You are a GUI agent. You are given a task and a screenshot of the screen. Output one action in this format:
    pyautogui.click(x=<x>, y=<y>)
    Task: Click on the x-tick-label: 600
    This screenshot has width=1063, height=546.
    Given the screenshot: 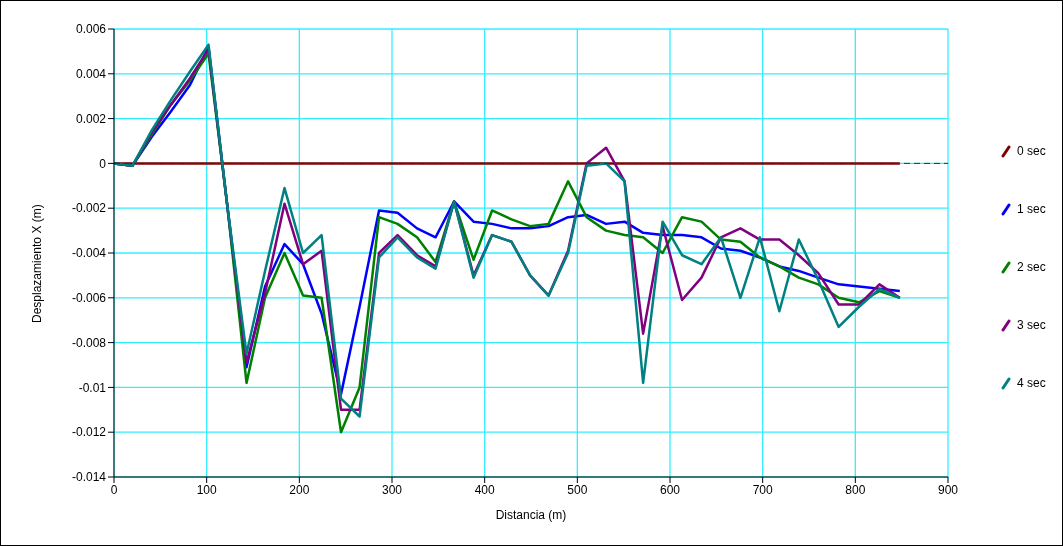 What is the action you would take?
    pyautogui.click(x=670, y=489)
    